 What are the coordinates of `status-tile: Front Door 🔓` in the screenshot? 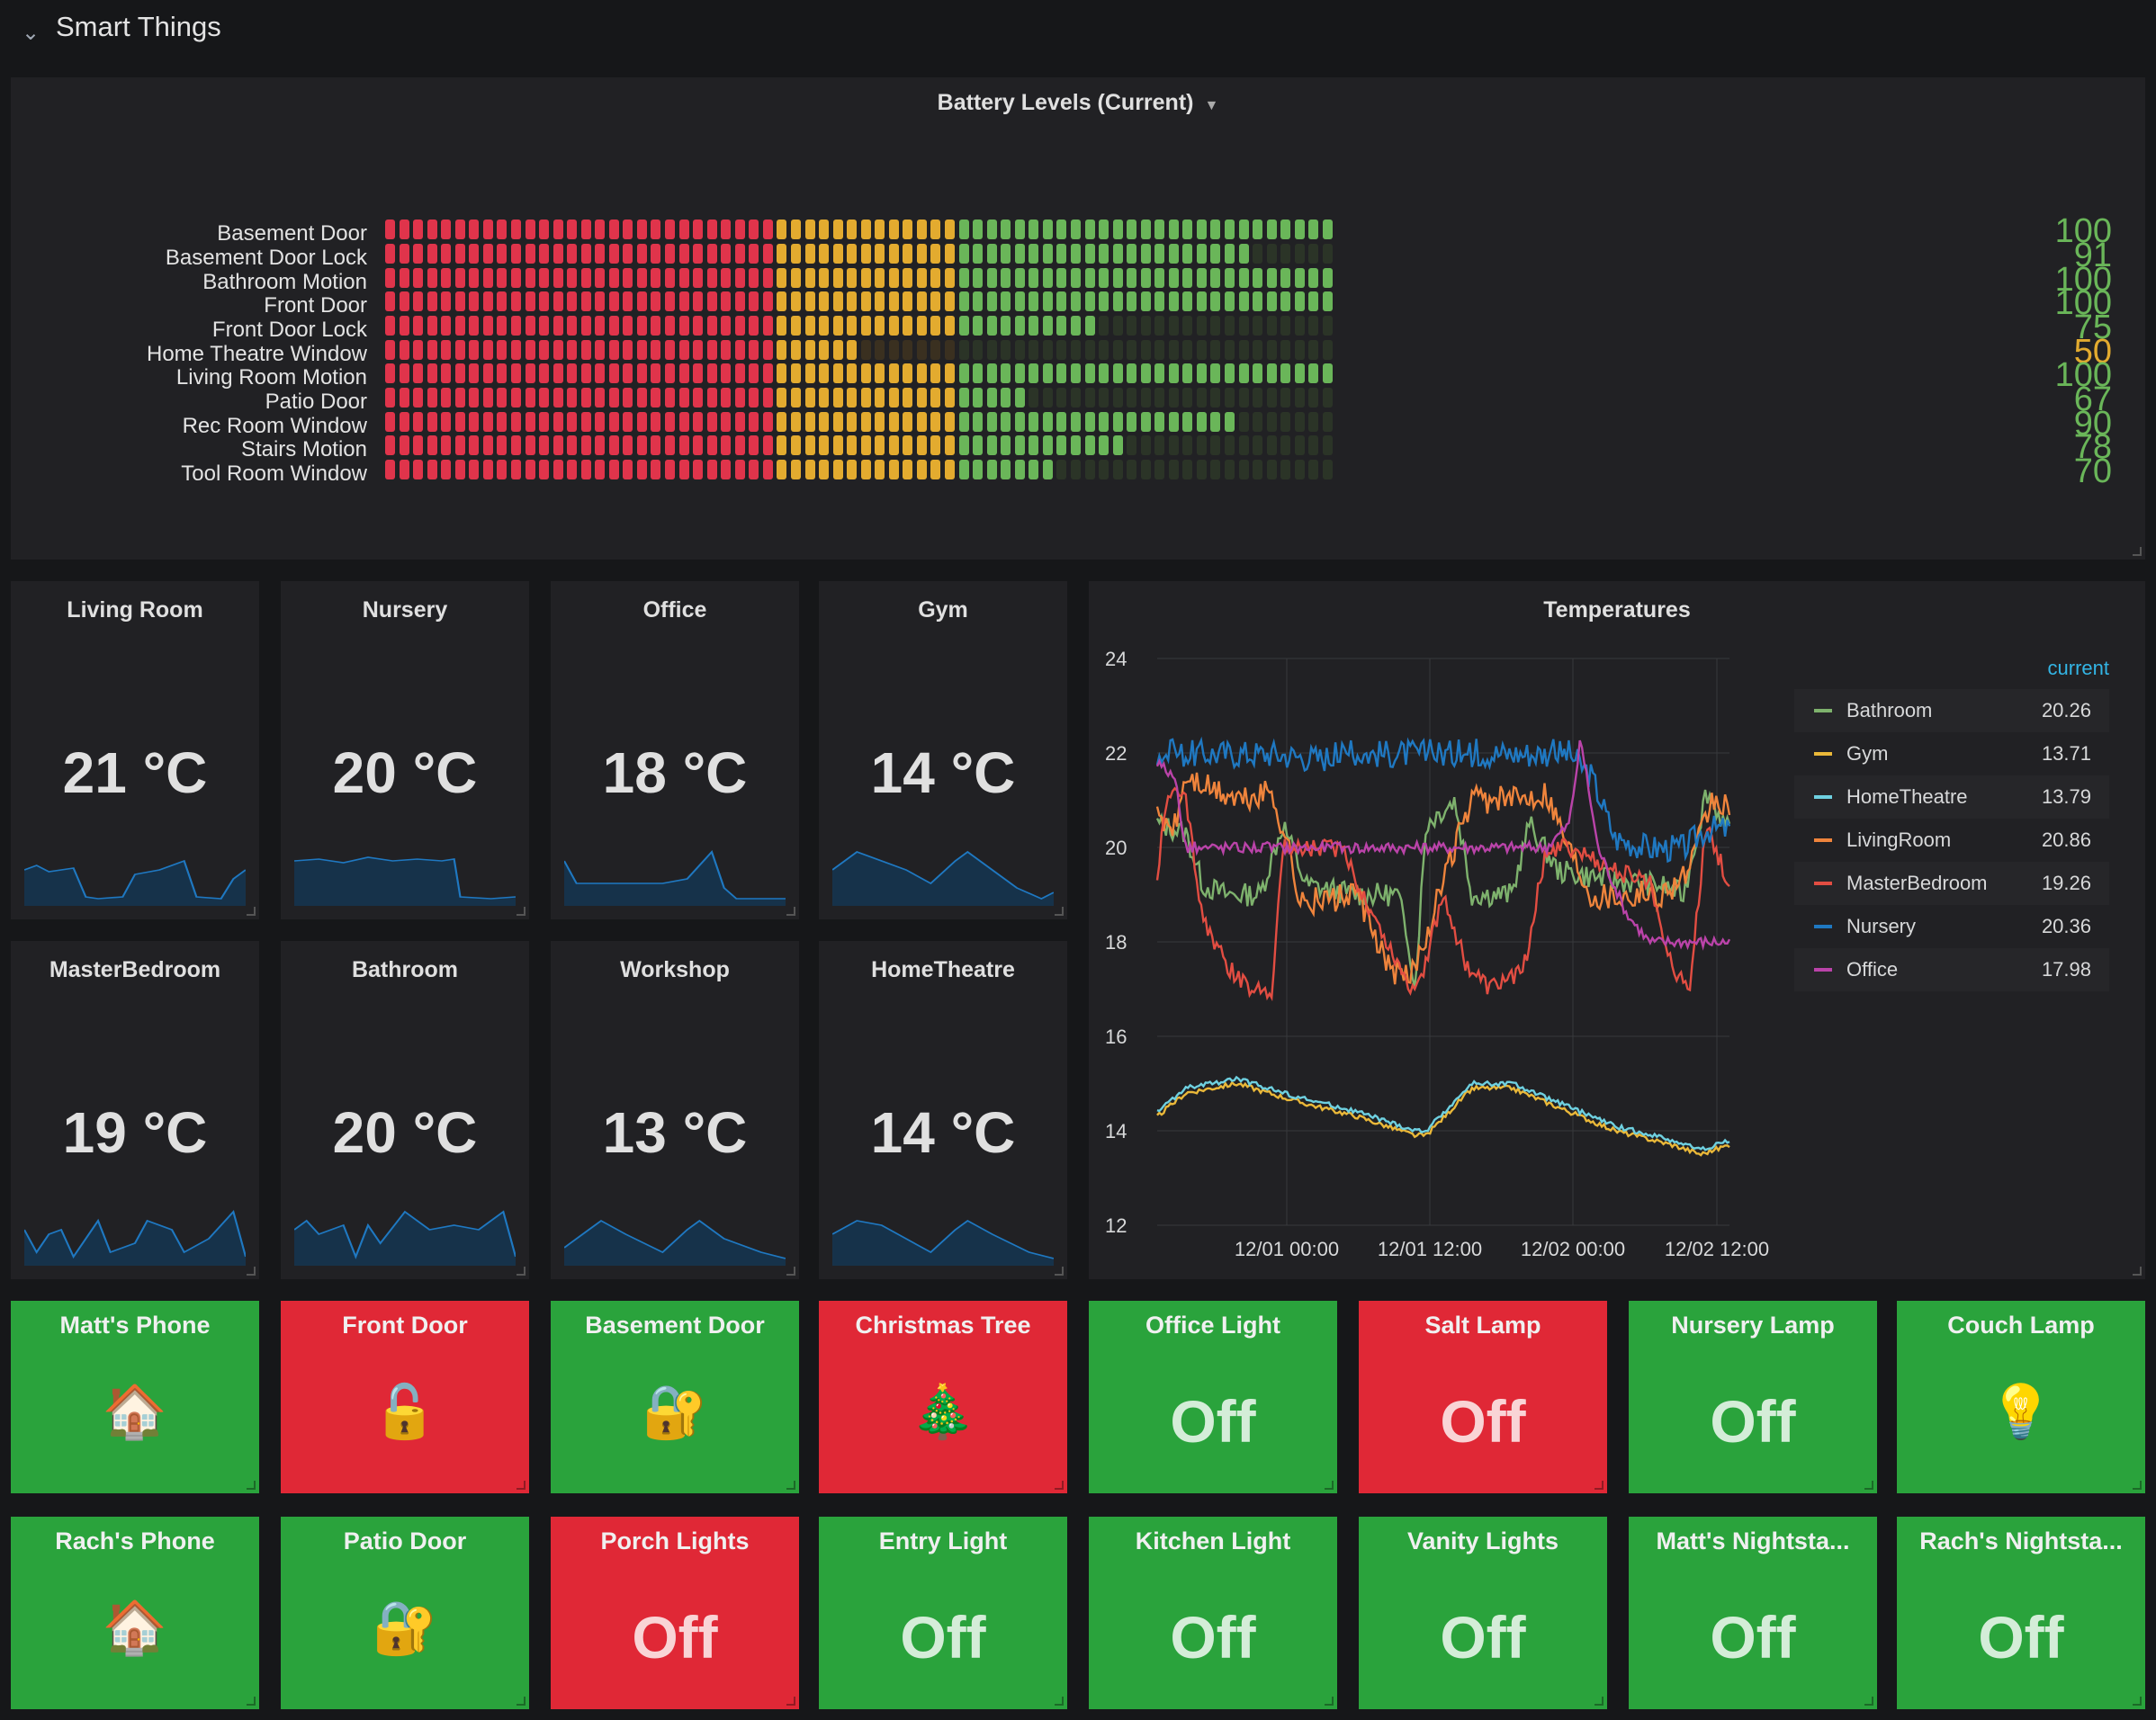 It's located at (405, 1397).